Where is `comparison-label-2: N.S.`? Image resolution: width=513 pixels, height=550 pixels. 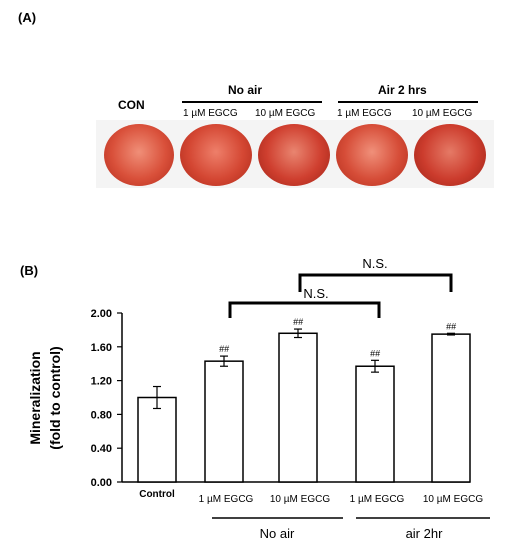 comparison-label-2: N.S. is located at coordinates (374, 263).